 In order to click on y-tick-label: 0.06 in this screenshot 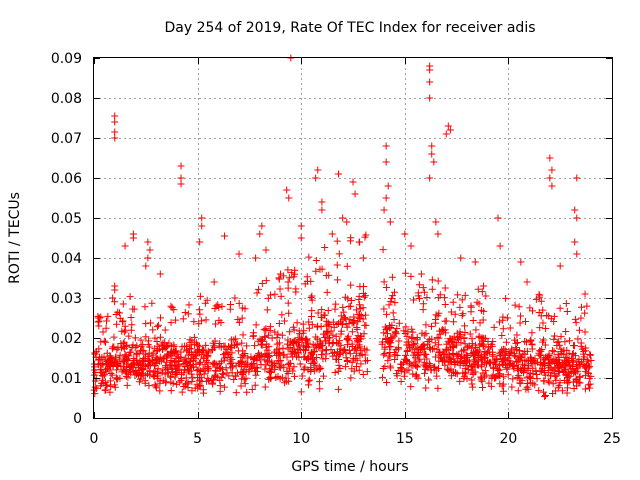, I will do `click(66, 179)`.